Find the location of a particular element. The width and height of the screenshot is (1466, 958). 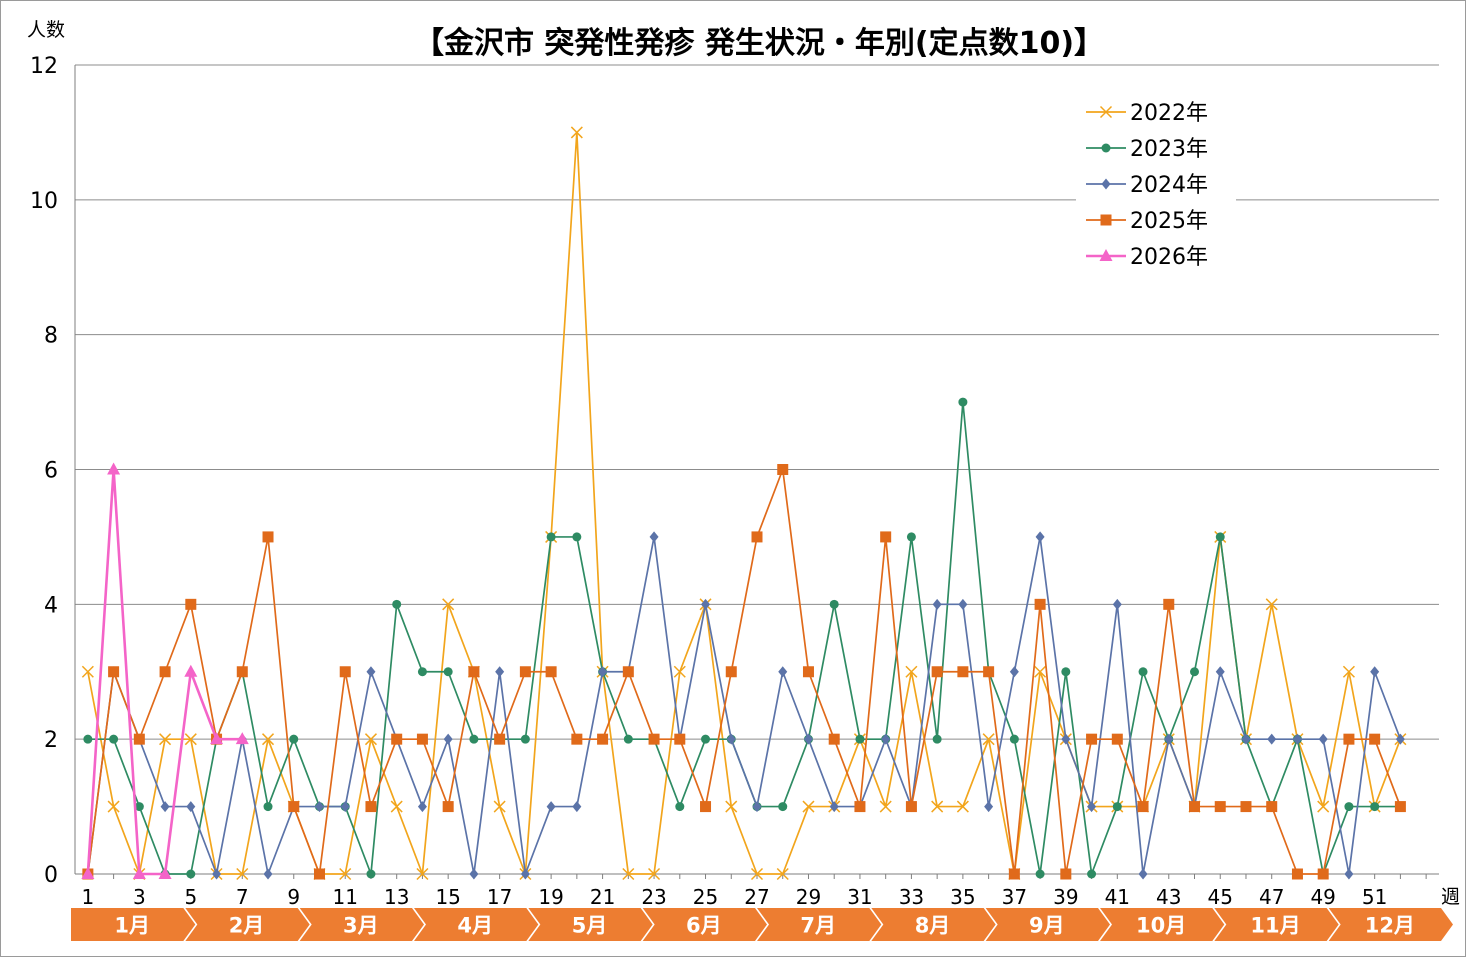

legend-item: 2025年 is located at coordinates (1147, 221).